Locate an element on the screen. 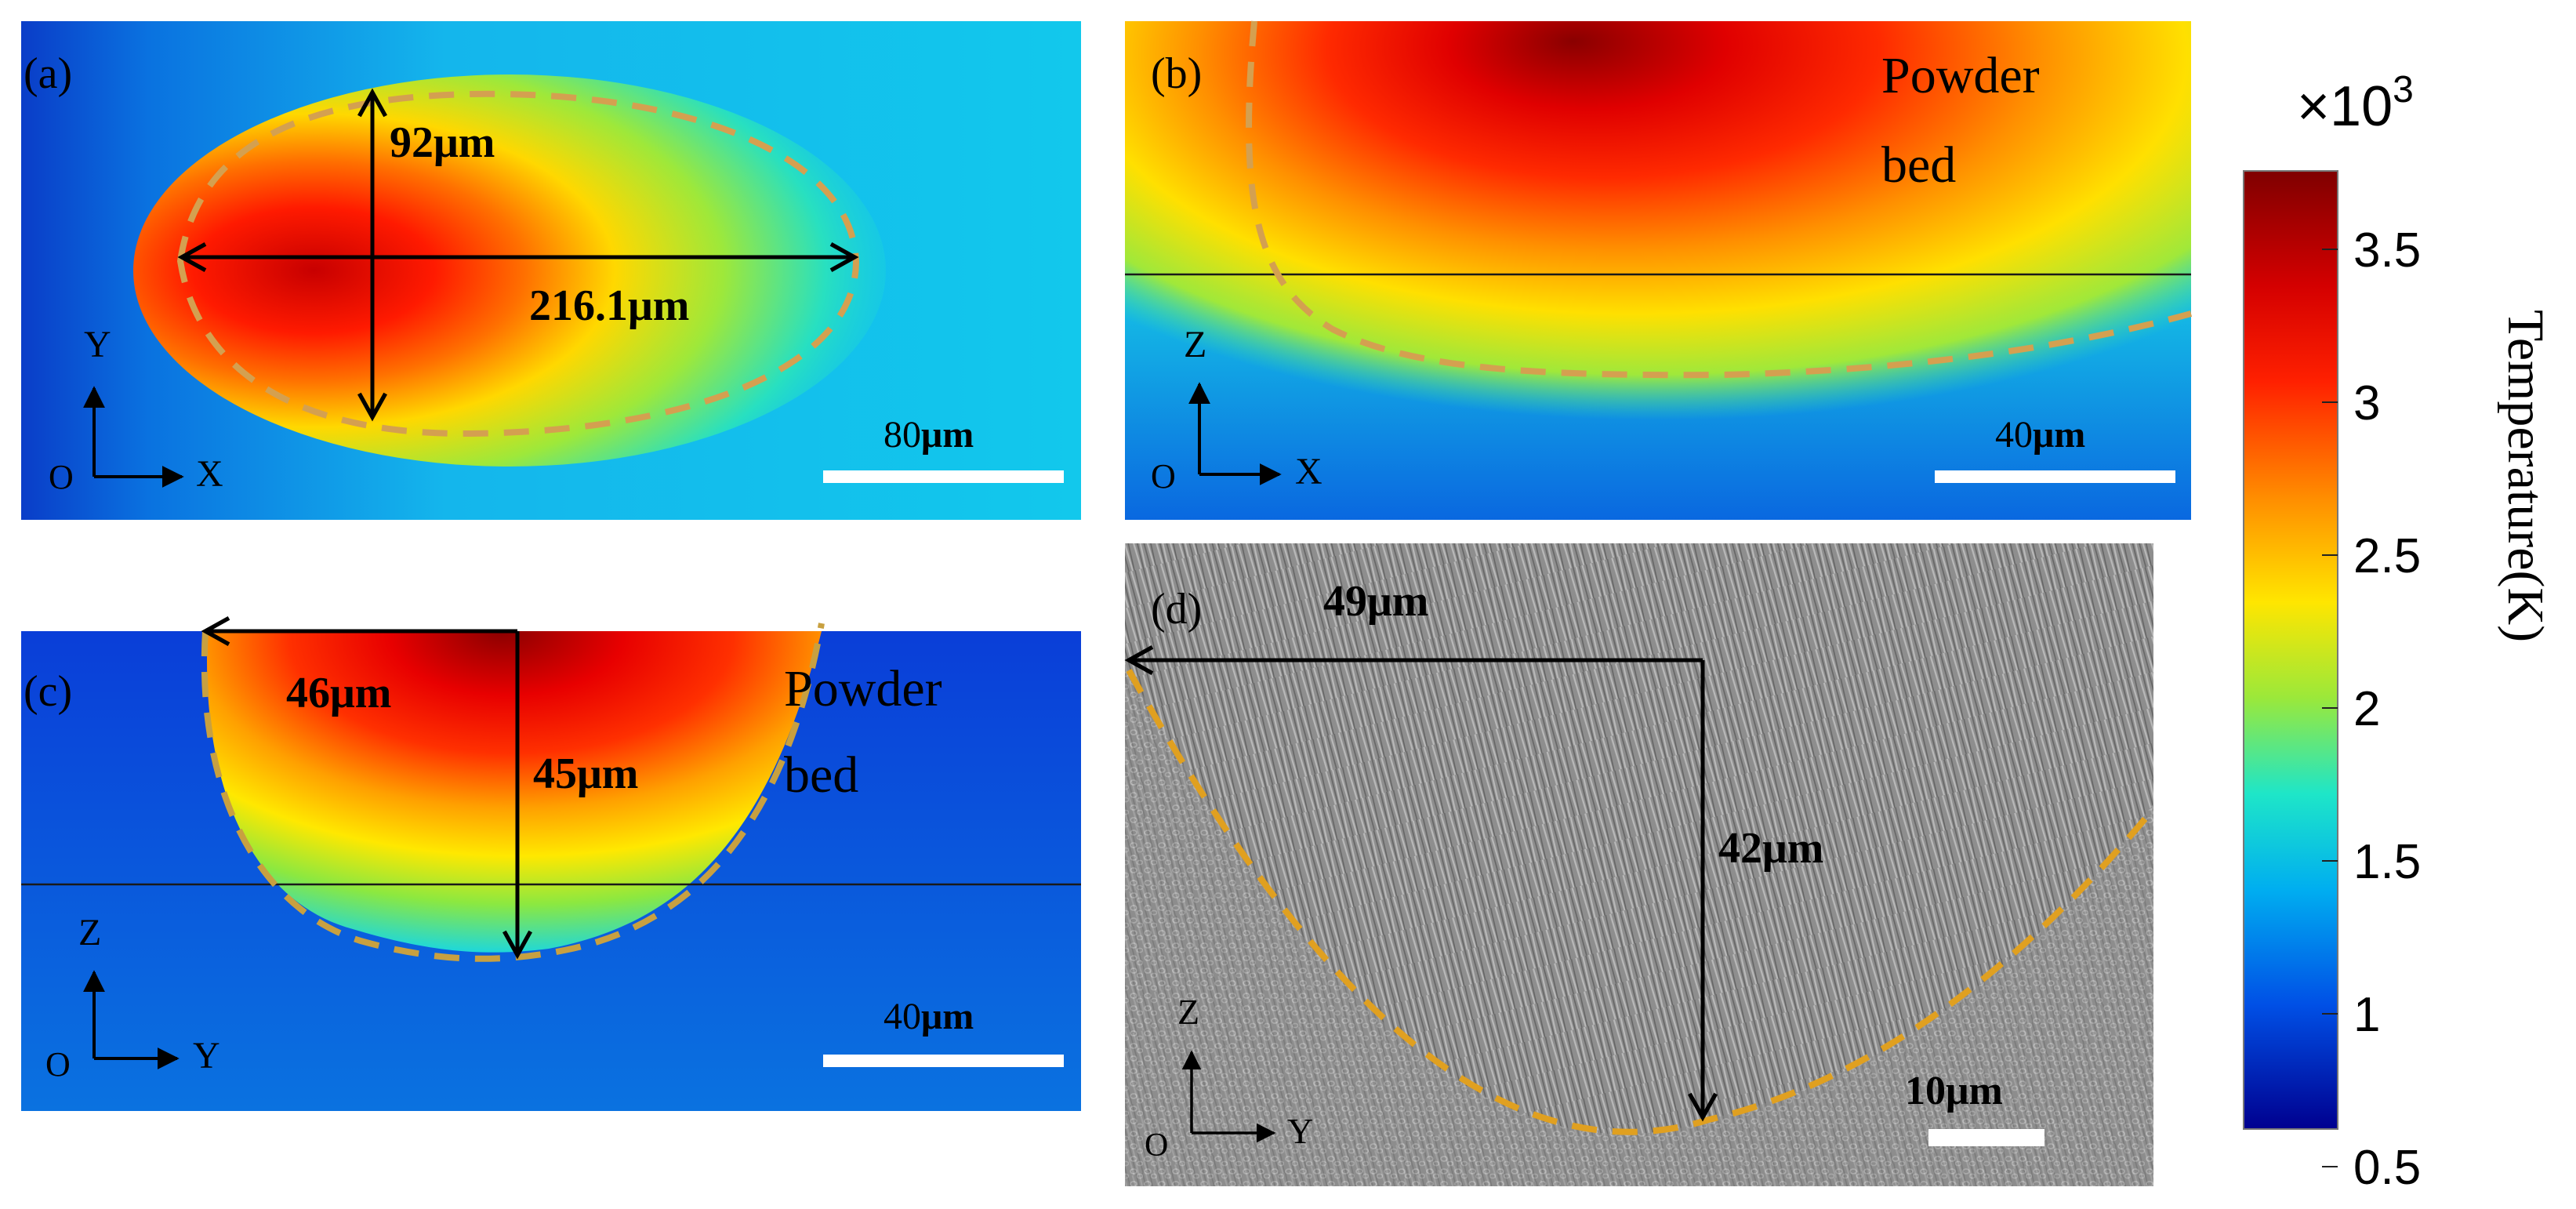  panel-b-region-line1: Powder is located at coordinates (1961, 75).